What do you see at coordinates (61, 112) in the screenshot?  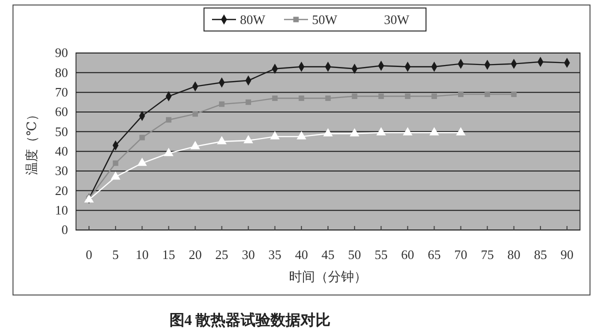 I see `y-tick-label: 60` at bounding box center [61, 112].